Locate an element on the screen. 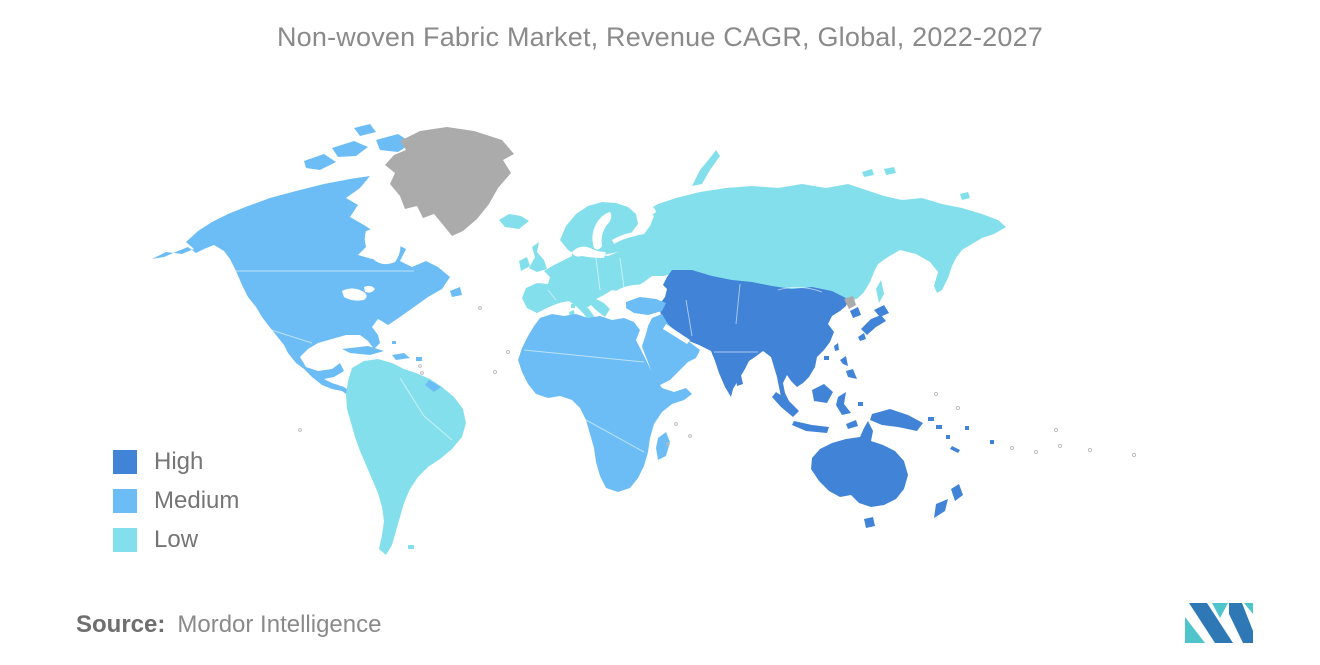 Image resolution: width=1320 pixels, height=665 pixels. region-africa is located at coordinates (605, 403).